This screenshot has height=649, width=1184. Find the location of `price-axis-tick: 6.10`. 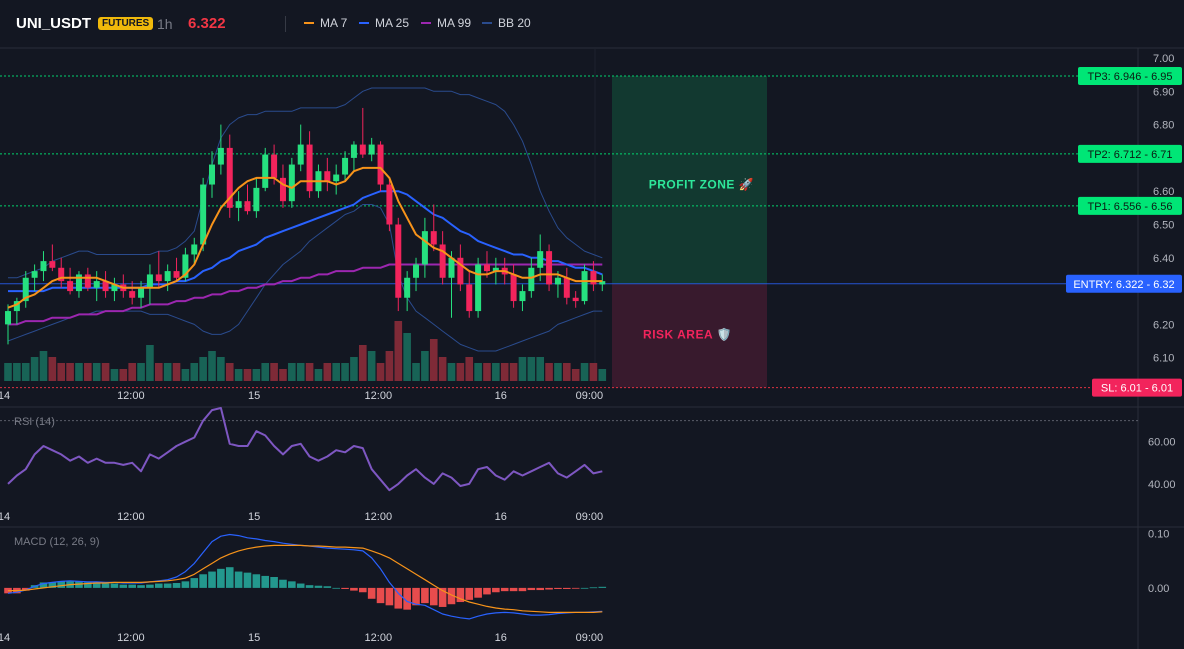

price-axis-tick: 6.10 is located at coordinates (1163, 359).